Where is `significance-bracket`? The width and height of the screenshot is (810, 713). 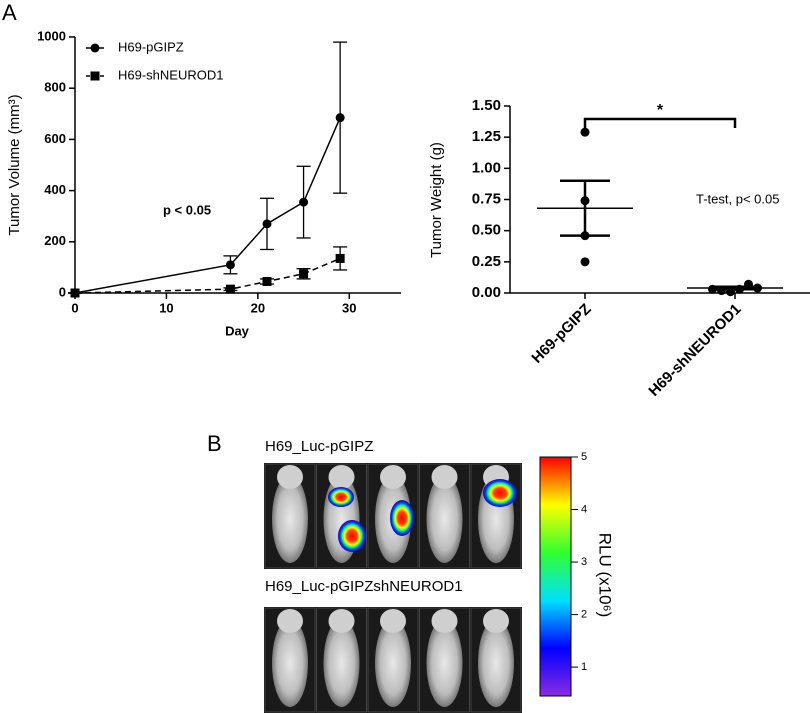 significance-bracket is located at coordinates (660, 122).